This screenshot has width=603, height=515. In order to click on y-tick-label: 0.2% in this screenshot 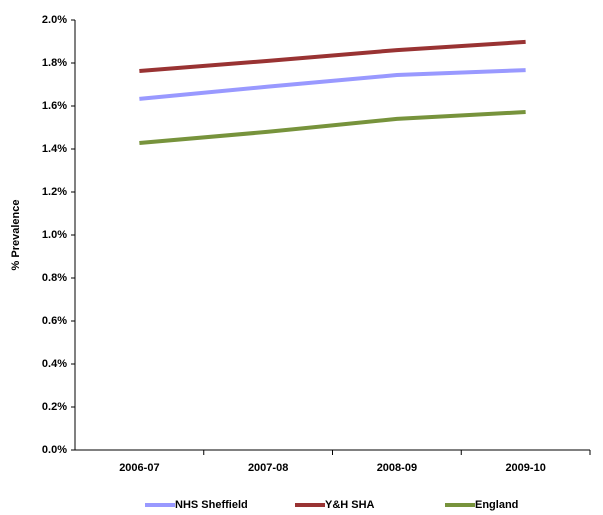, I will do `click(54, 407)`.